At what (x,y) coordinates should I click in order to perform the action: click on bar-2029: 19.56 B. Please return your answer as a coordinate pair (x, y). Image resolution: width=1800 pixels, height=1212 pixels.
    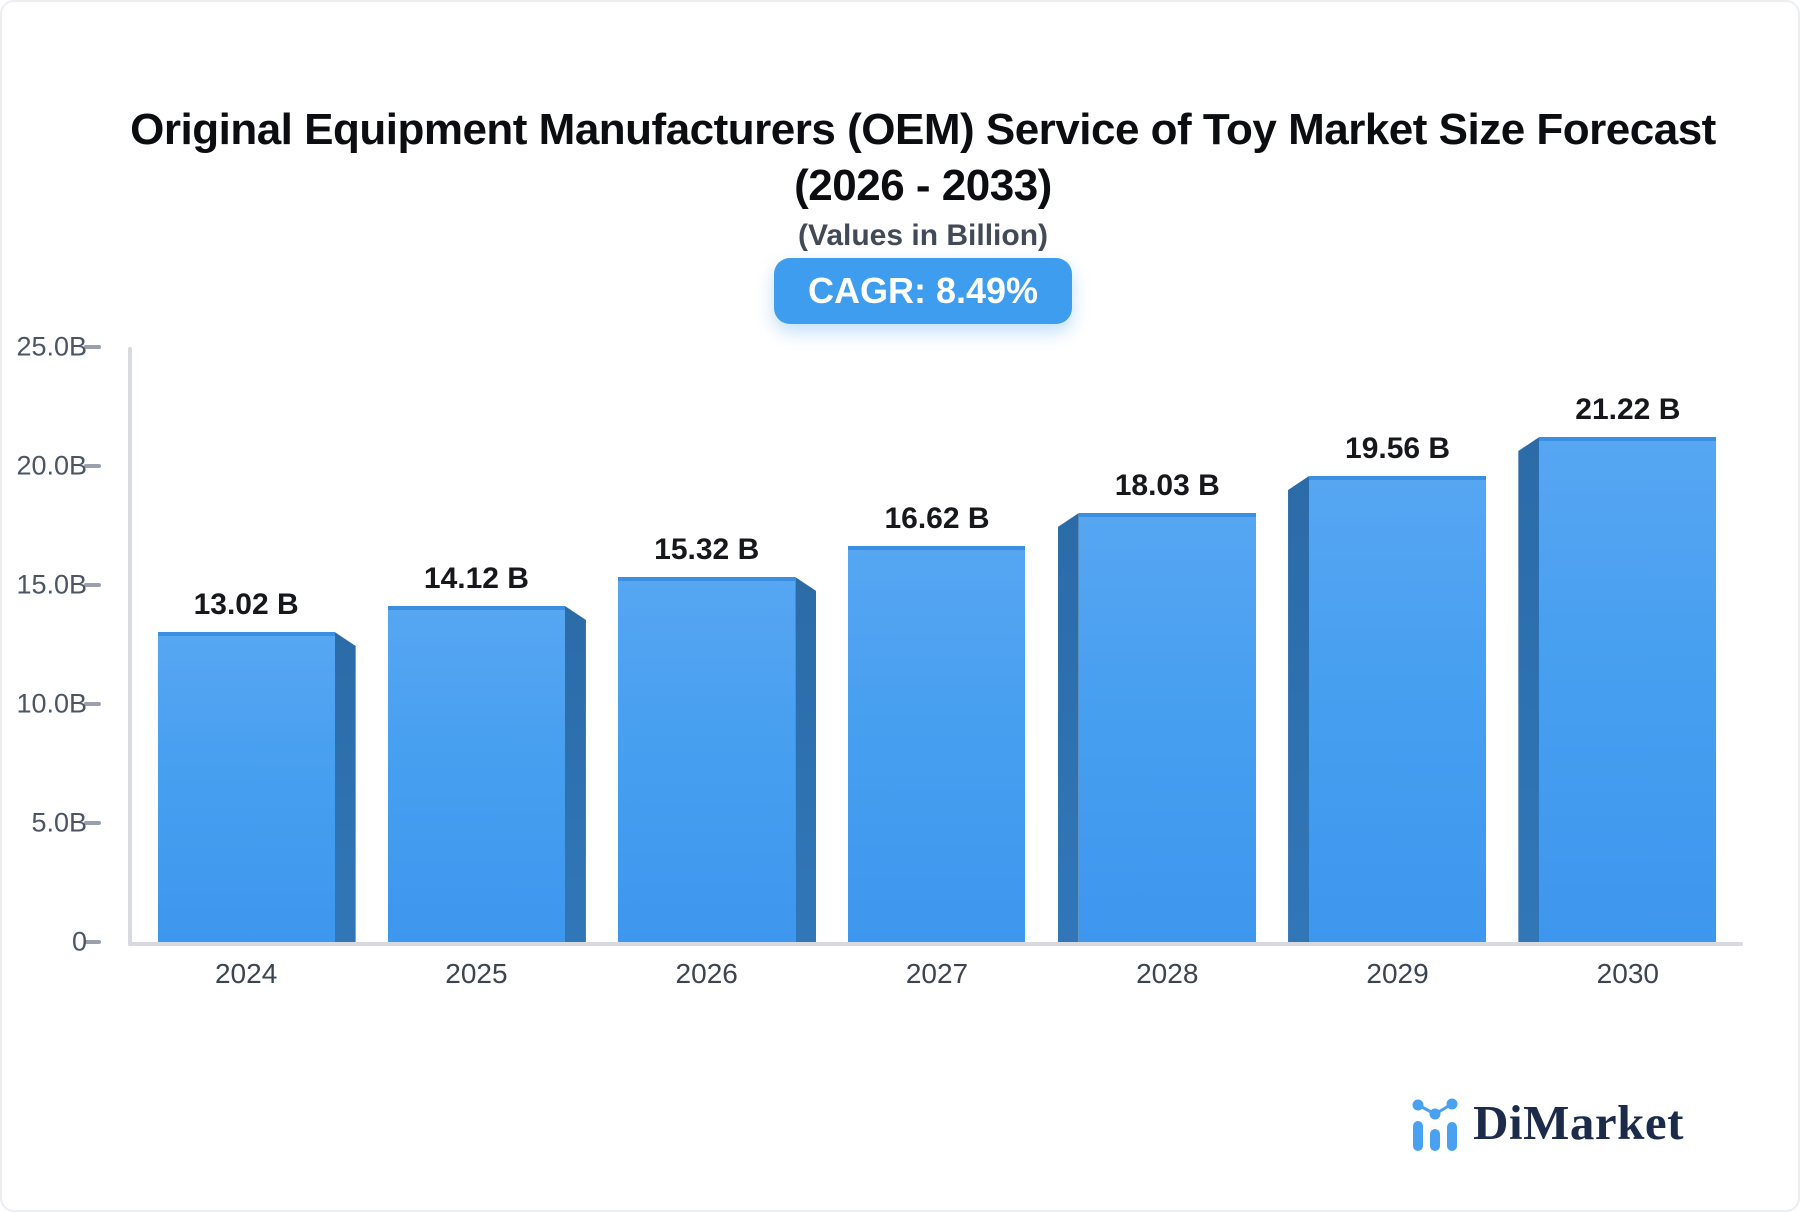
    Looking at the image, I should click on (1387, 687).